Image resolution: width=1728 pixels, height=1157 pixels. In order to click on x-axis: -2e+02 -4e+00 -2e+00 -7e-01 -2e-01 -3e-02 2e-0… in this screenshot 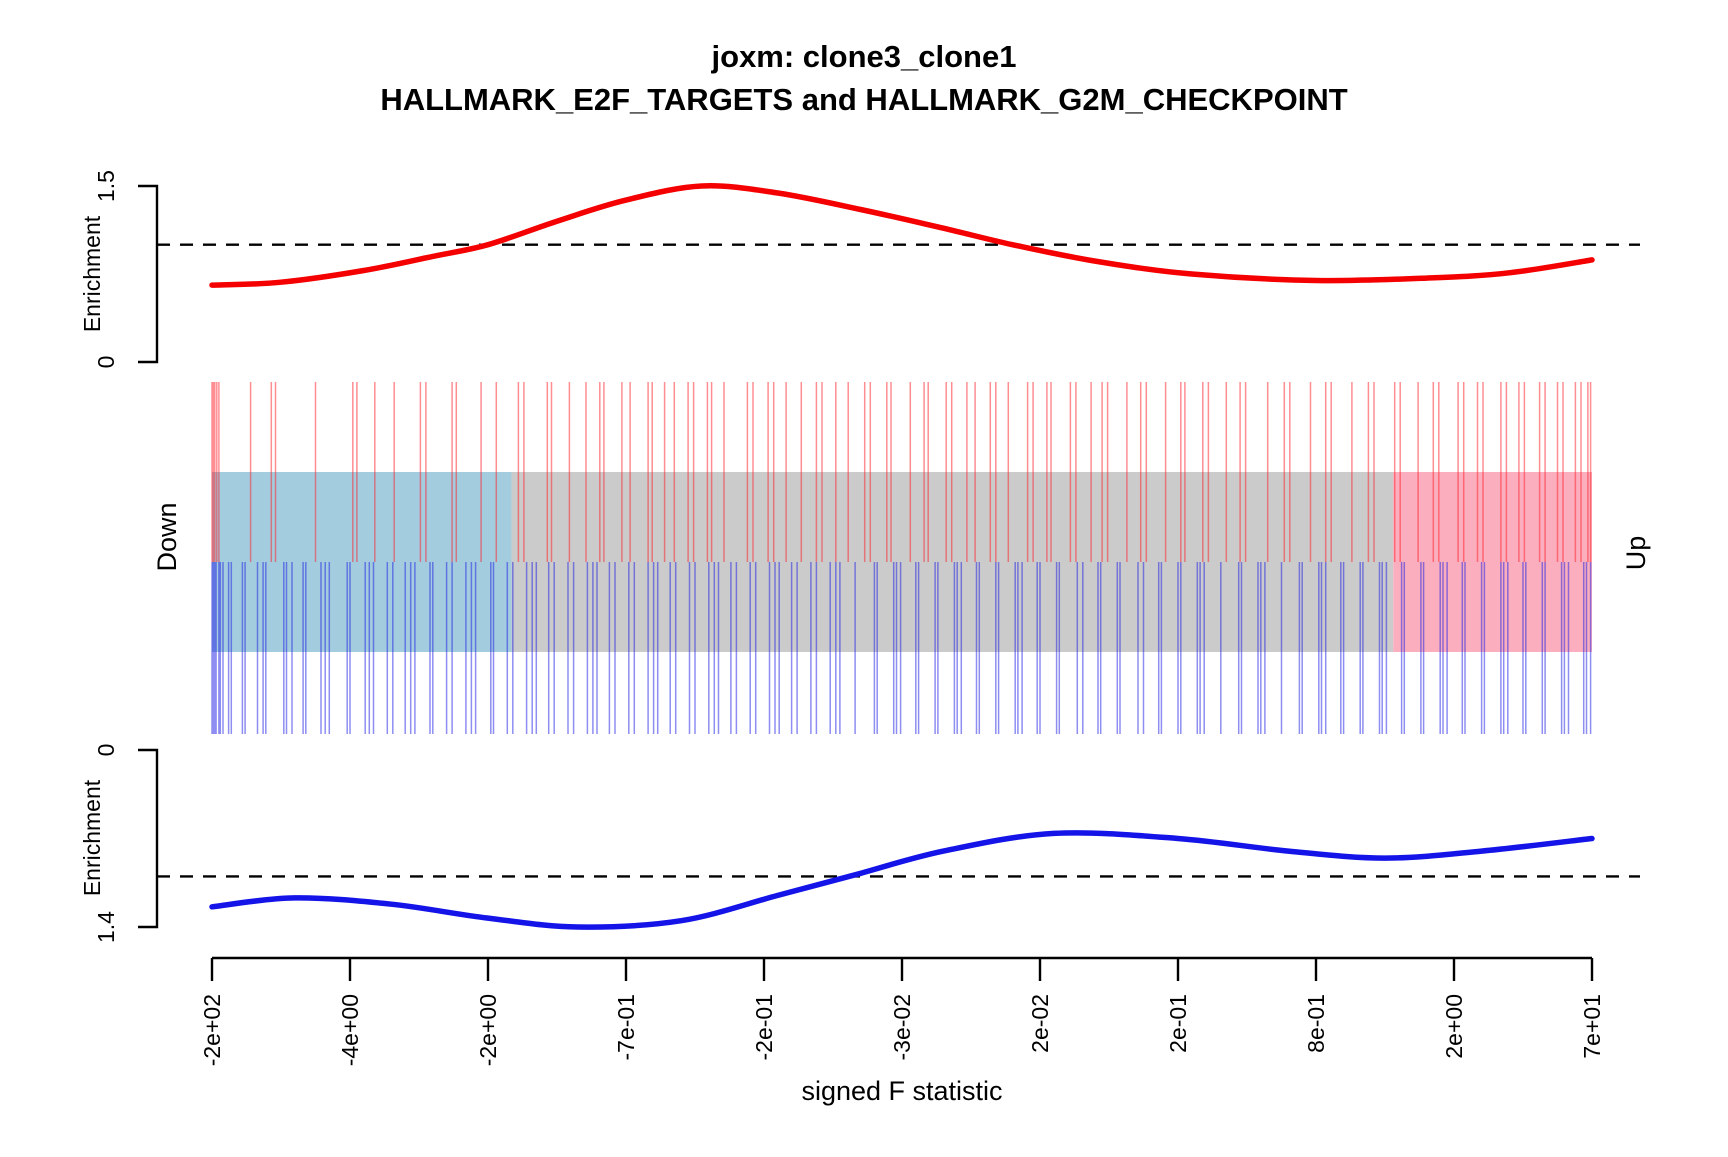, I will do `click(902, 1031)`.